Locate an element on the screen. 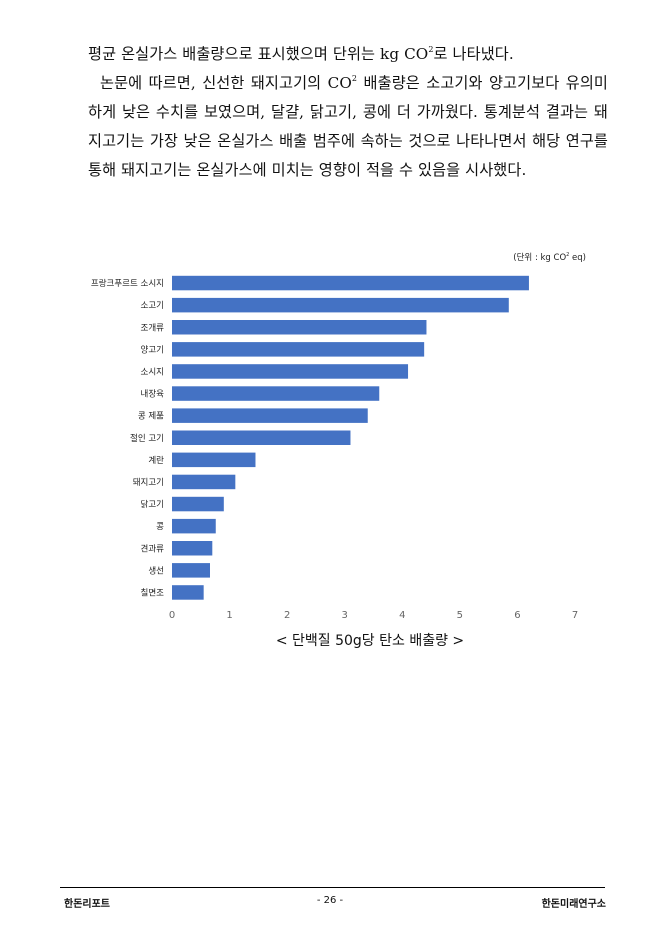 The height and width of the screenshot is (927, 660). x-tick-label-2: 2 is located at coordinates (287, 615).